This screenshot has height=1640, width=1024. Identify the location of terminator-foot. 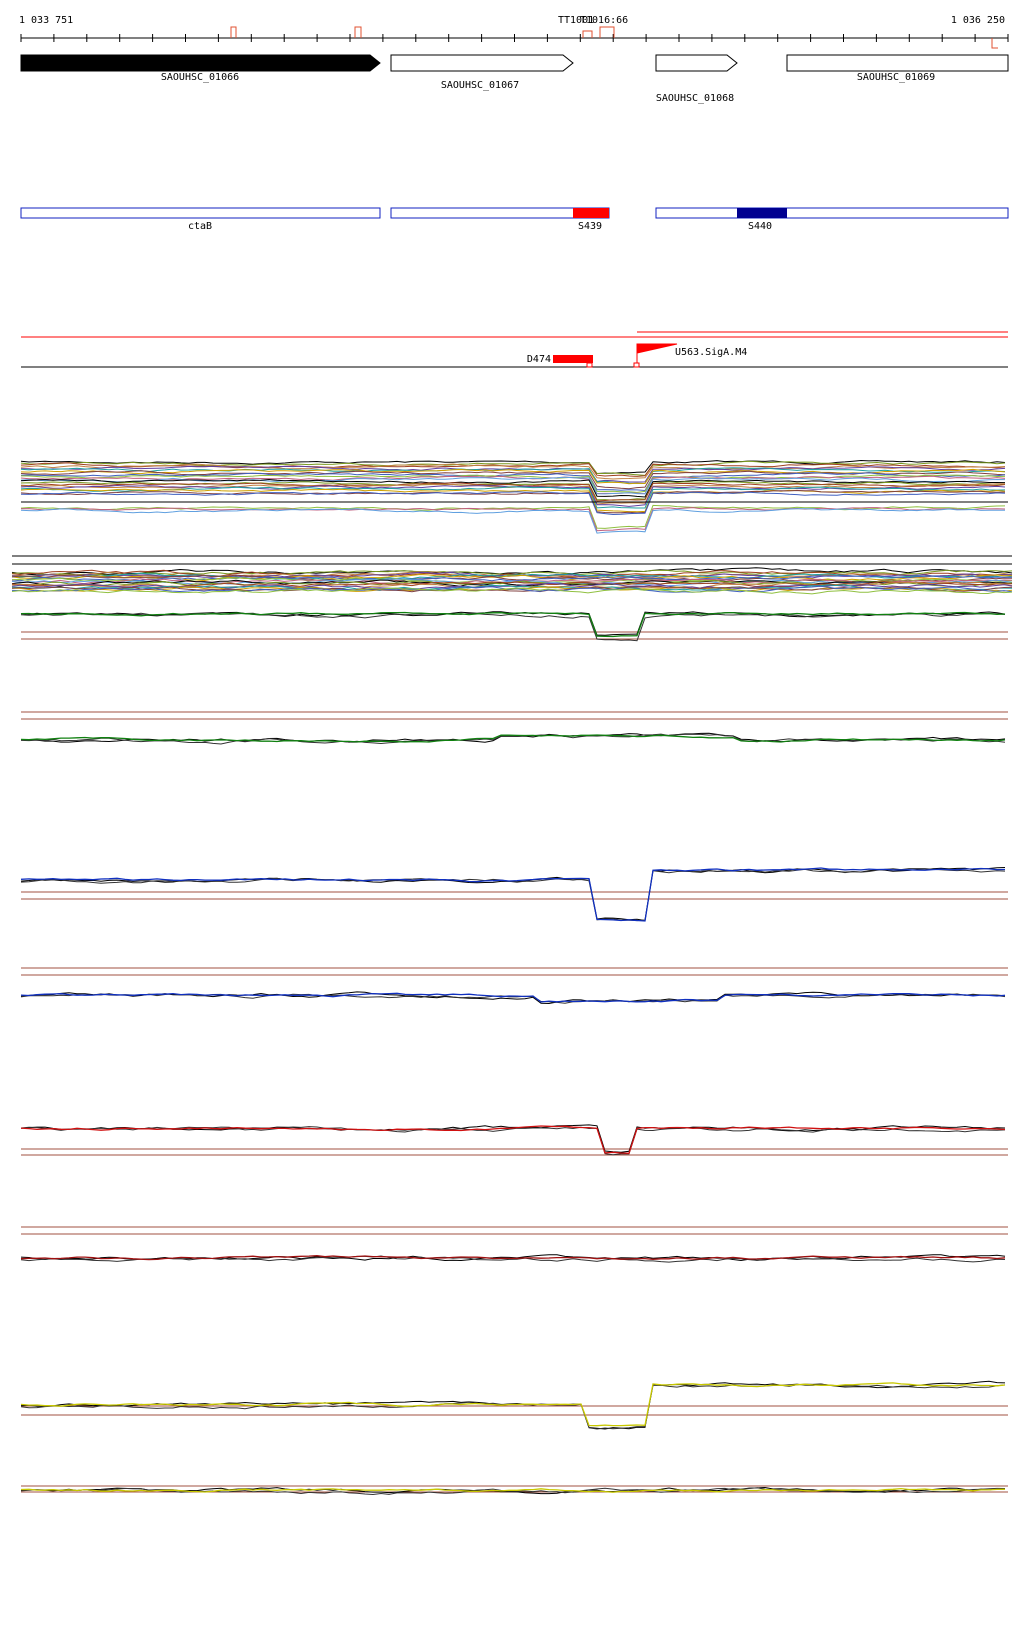
(589, 365).